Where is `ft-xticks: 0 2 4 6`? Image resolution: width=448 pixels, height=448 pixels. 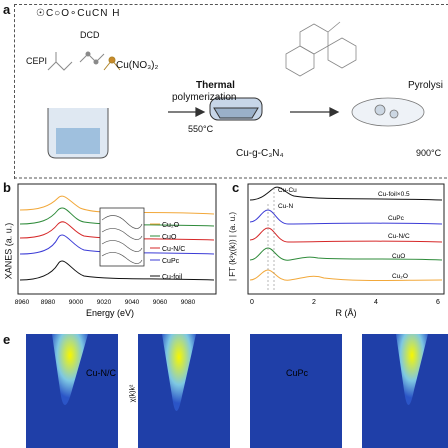 ft-xticks: 0 2 4 6 is located at coordinates (345, 302).